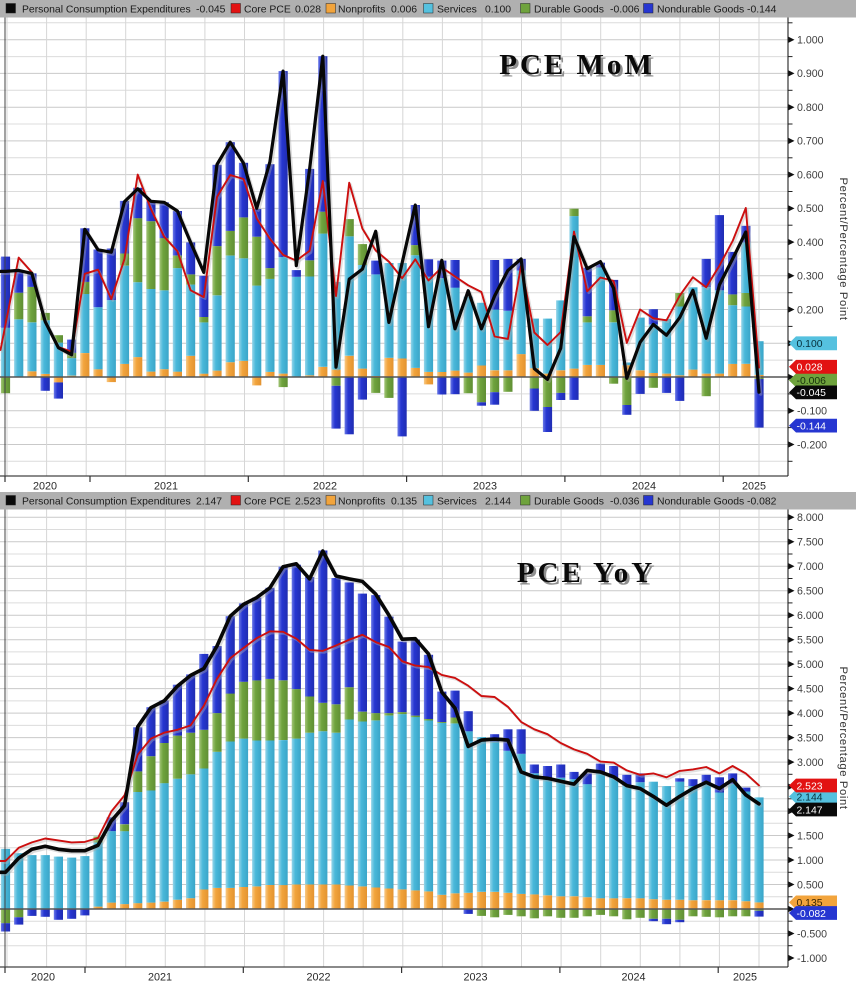 Image resolution: width=856 pixels, height=993 pixels. I want to click on svg-text: 4.500, so click(810, 689).